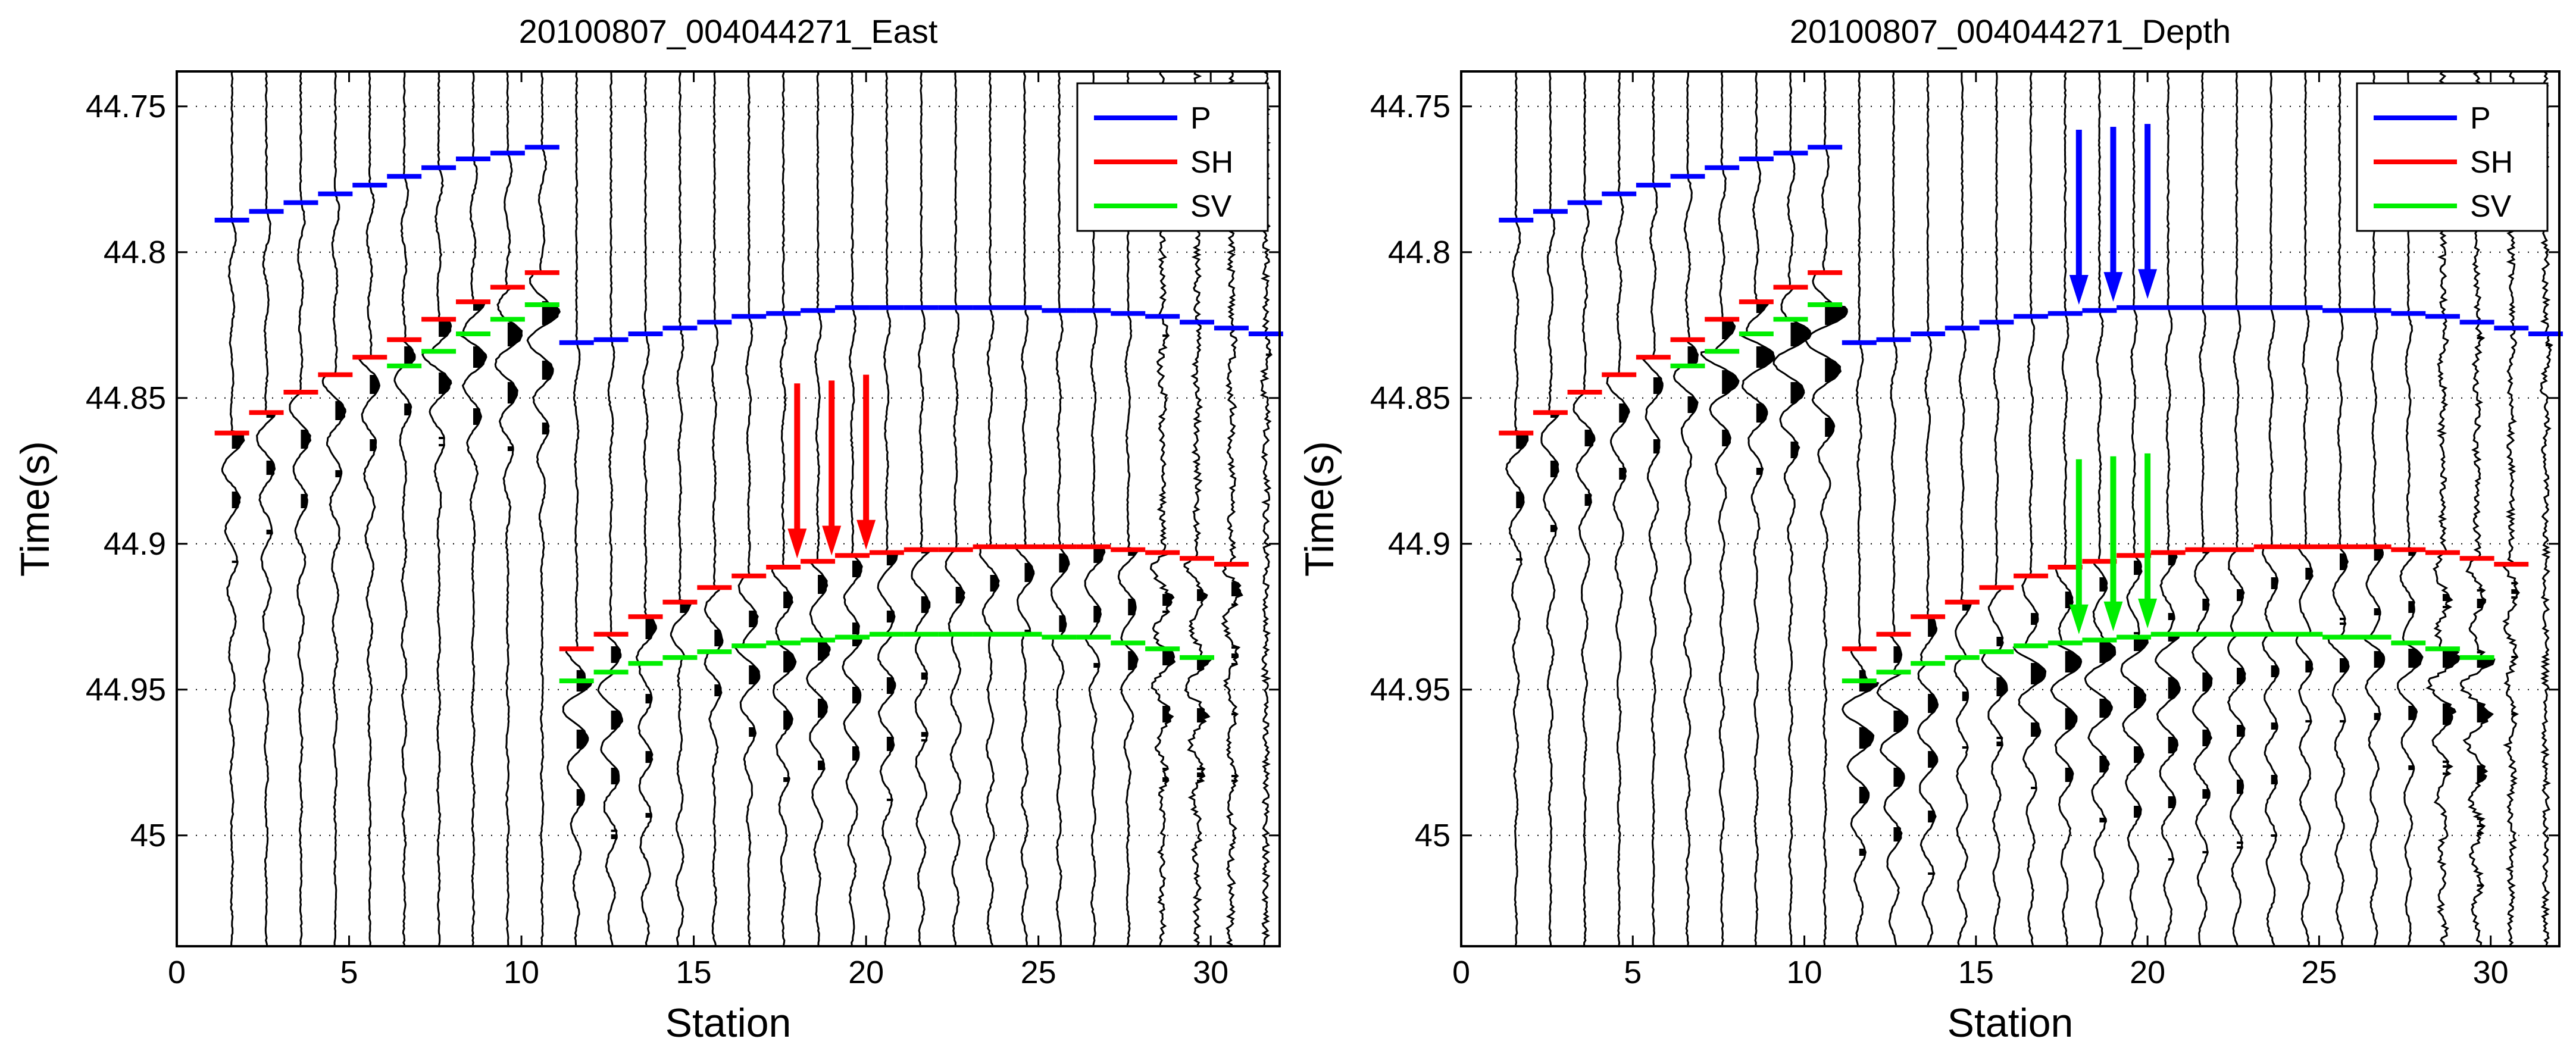 This screenshot has width=2576, height=1048. I want to click on y-tick-label: 44.9, so click(135, 544).